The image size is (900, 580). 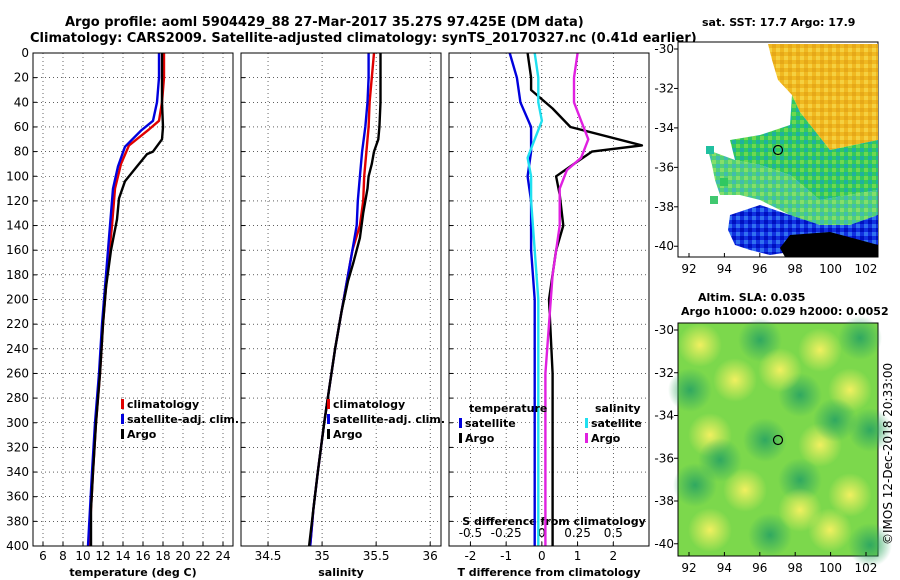 I want to click on map-y-tick-label: -34, so click(x=664, y=128).